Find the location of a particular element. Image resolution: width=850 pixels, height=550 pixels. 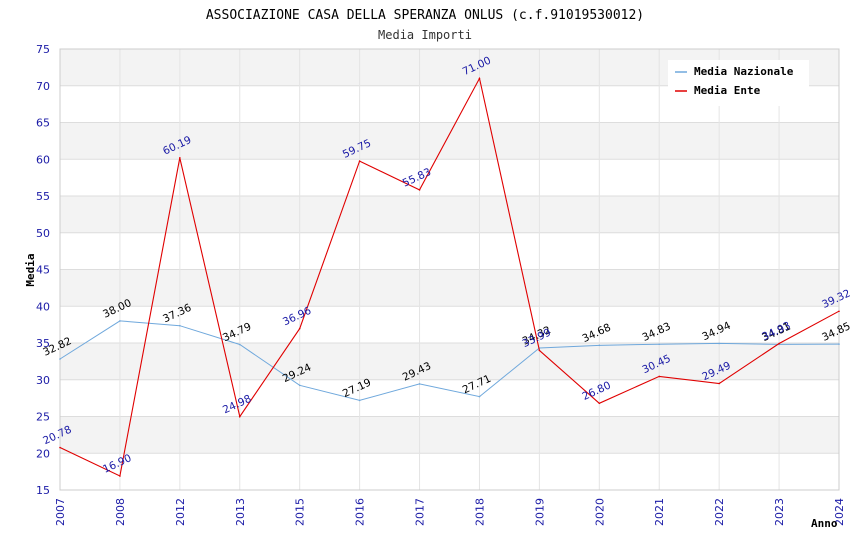

legend-box is located at coordinates (738, 83).